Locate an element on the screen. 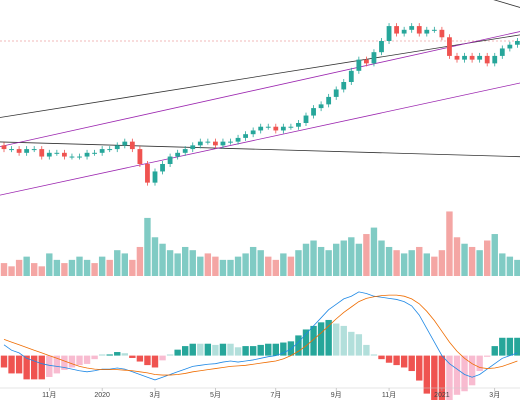 This screenshot has width=520, height=400. x-tick-label: 9月 is located at coordinates (336, 395).